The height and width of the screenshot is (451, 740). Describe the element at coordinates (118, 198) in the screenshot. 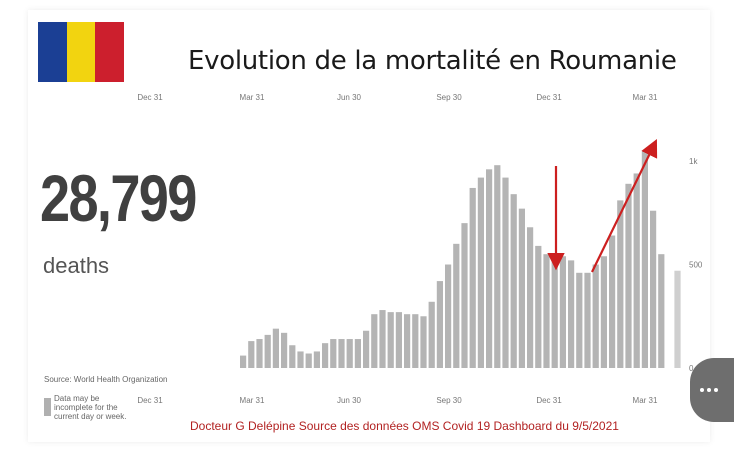

I see `total-deaths-value: 28,799` at that location.